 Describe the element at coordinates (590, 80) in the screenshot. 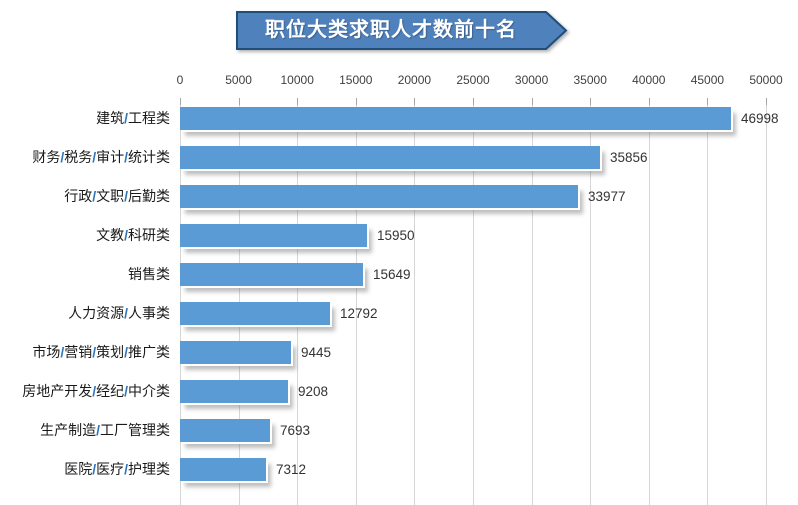

I see `x-axis-tick-label: 35000` at that location.